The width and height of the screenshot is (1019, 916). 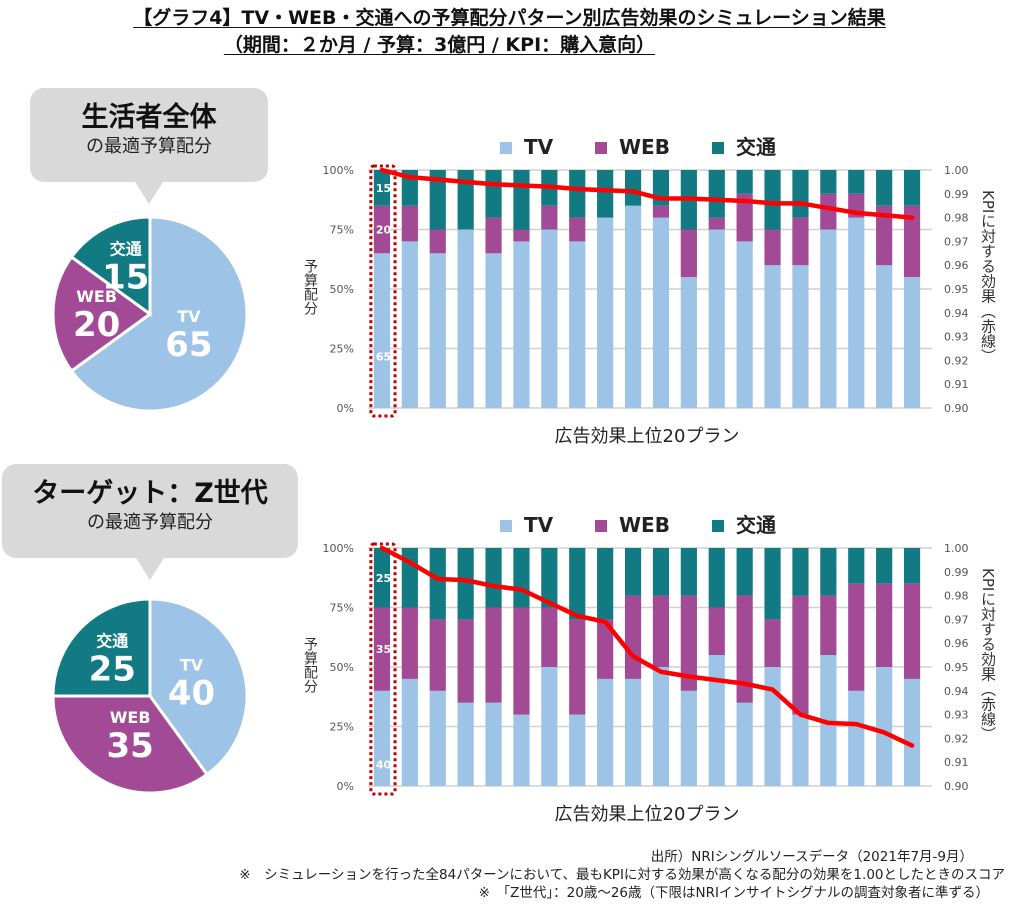 What do you see at coordinates (149, 117) in the screenshot?
I see `callout-heading: 生活者全体` at bounding box center [149, 117].